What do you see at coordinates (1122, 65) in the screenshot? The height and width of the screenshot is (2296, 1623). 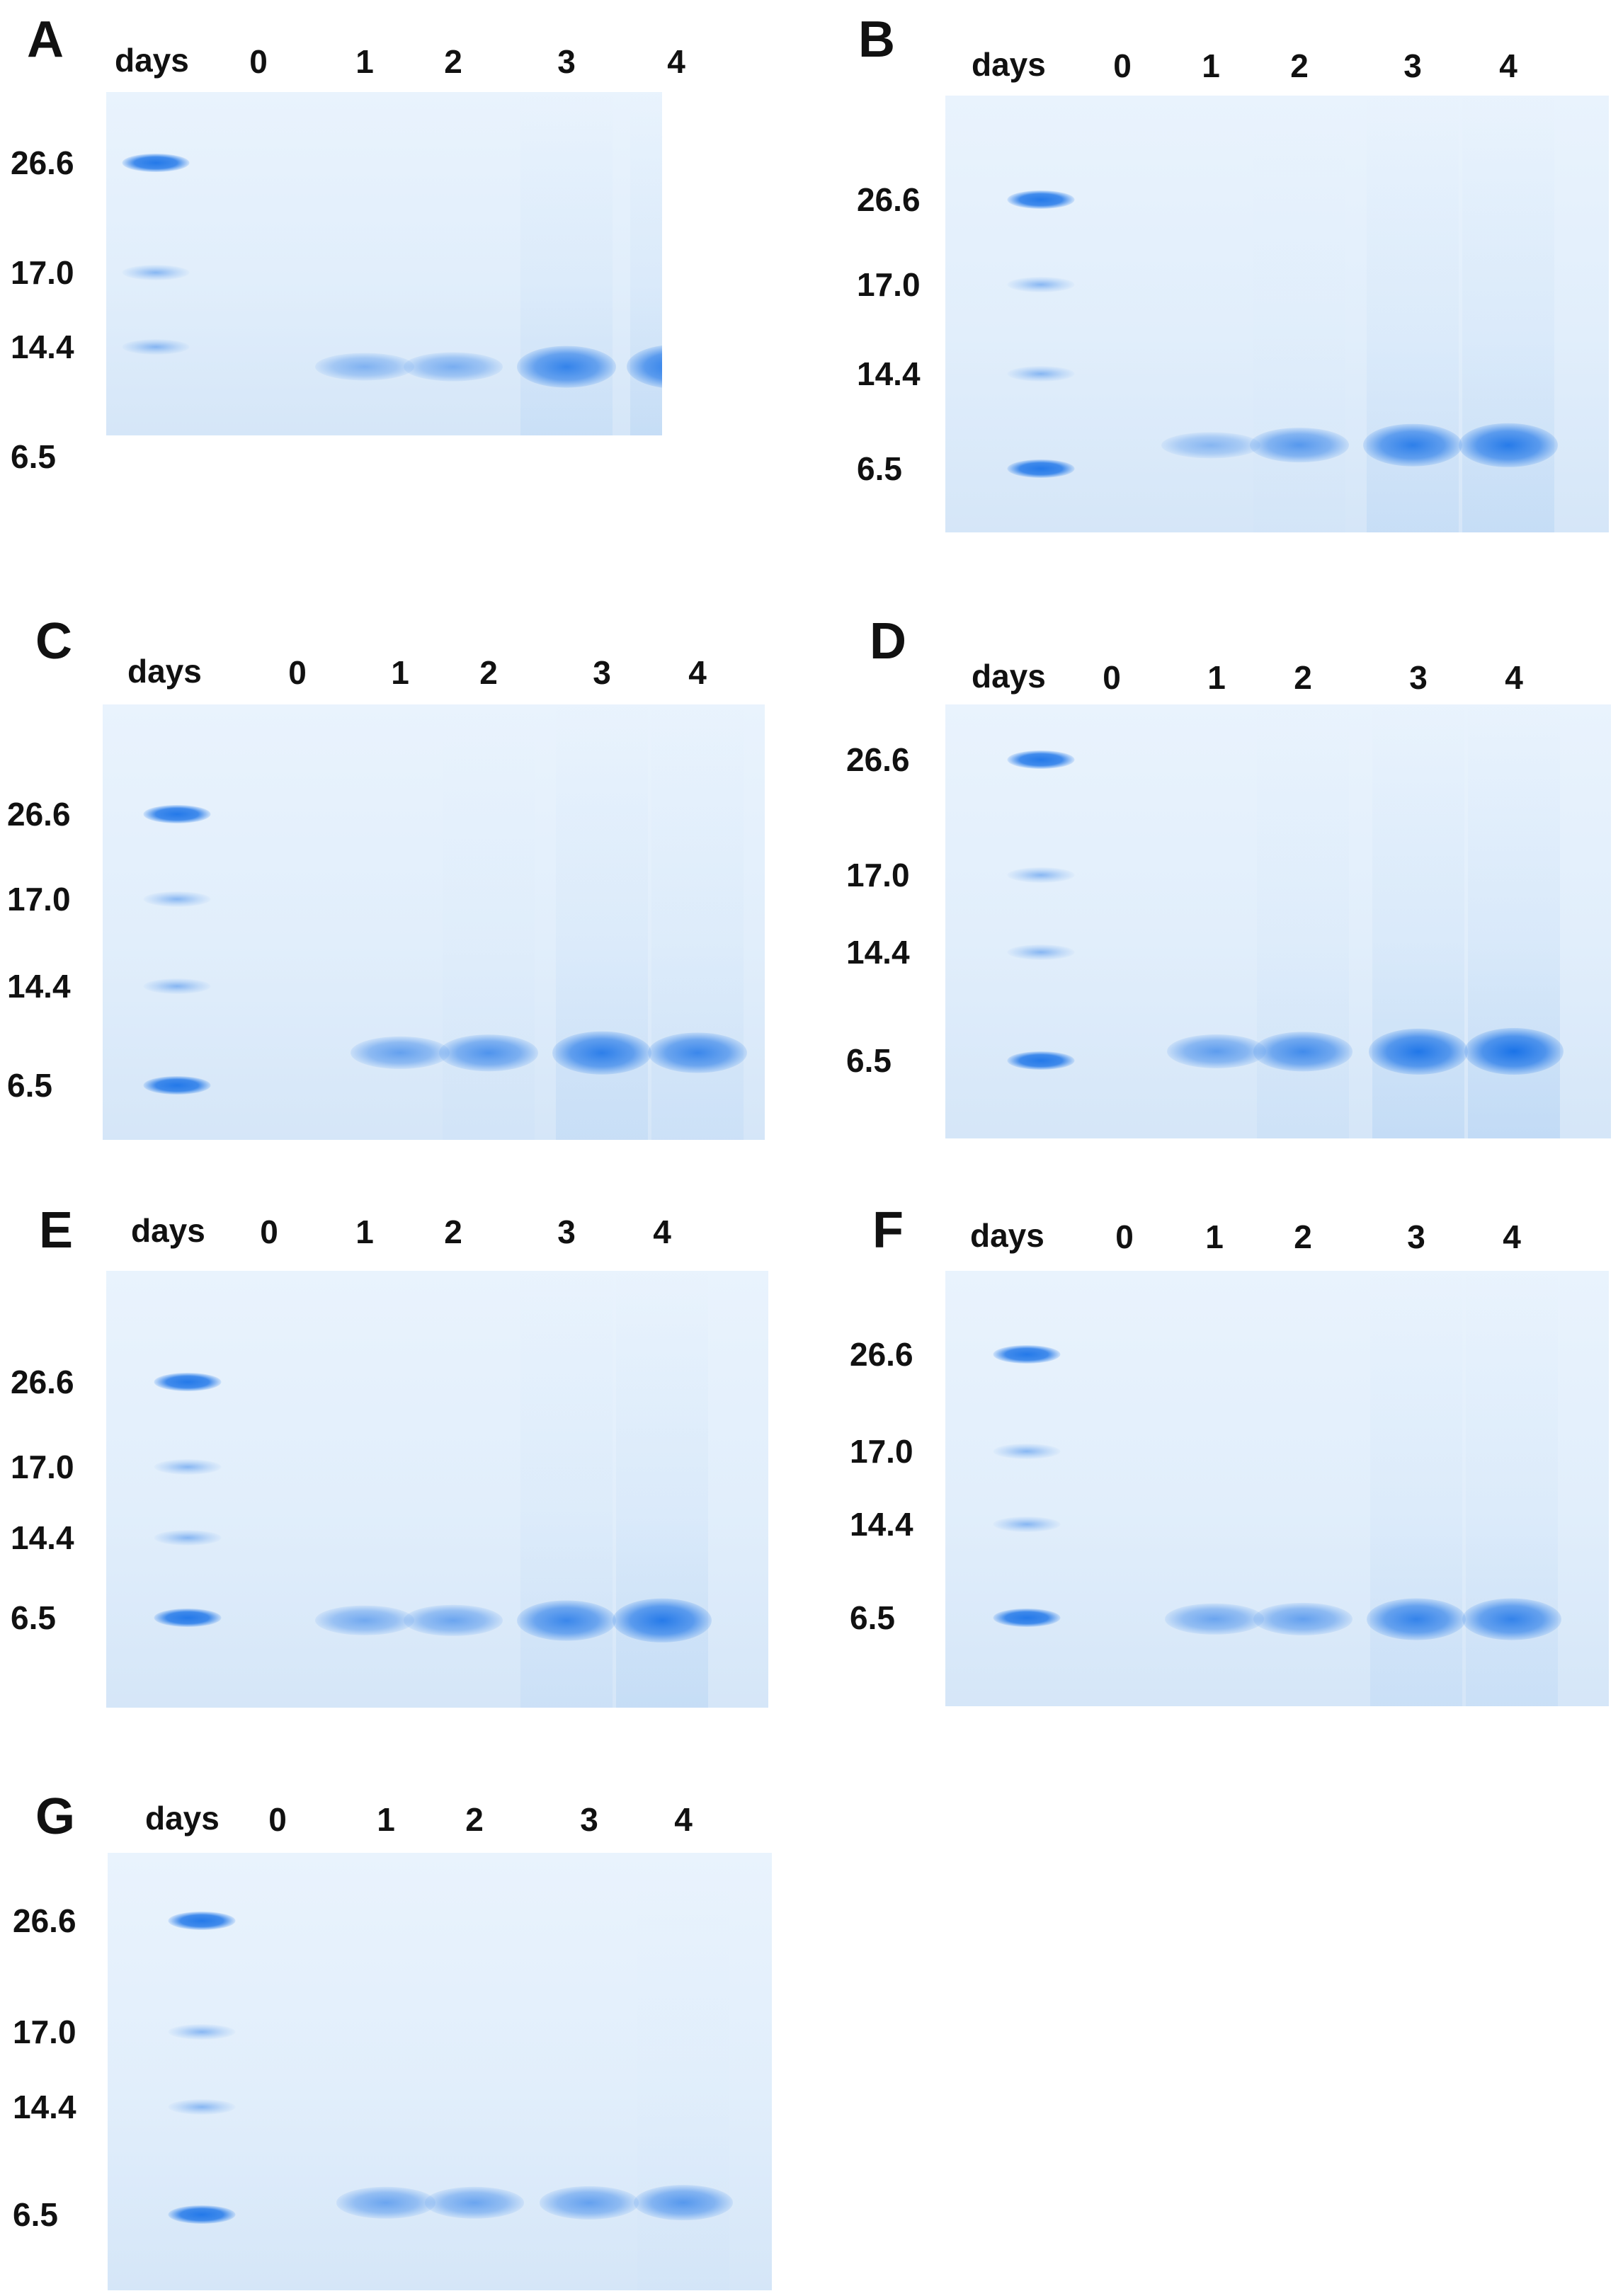 I see `lane-label-0: 0` at bounding box center [1122, 65].